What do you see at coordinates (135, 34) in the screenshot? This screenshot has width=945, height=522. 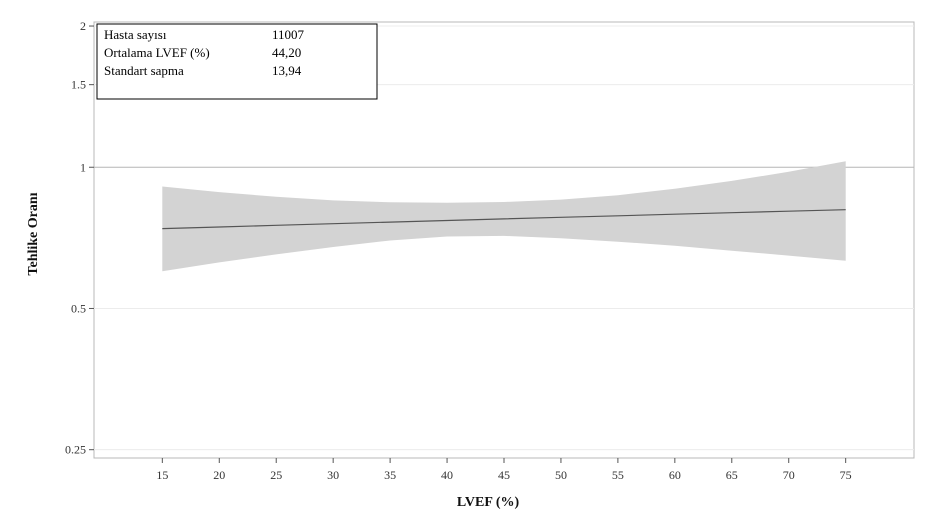 I see `info-label-patients: Hasta sayısı` at bounding box center [135, 34].